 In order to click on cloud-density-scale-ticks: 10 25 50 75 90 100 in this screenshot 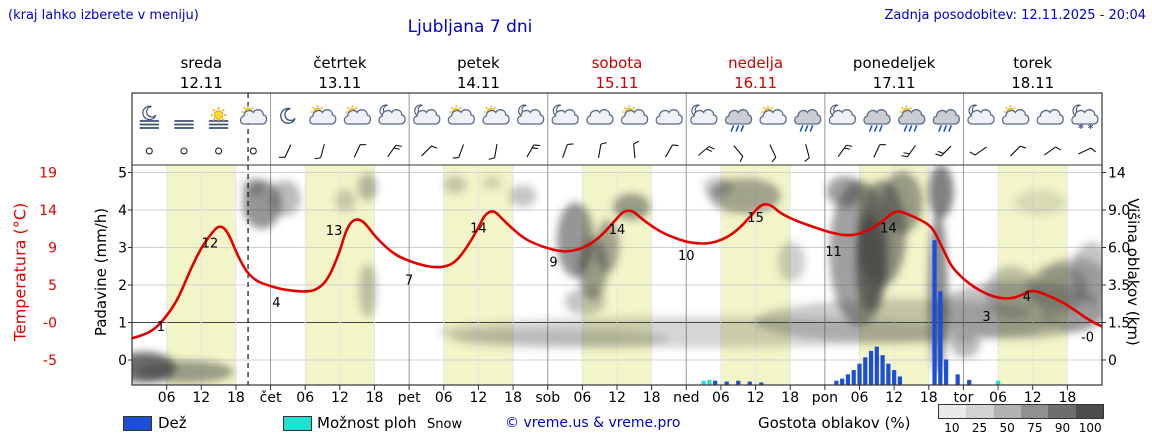, I will do `click(1021, 428)`.